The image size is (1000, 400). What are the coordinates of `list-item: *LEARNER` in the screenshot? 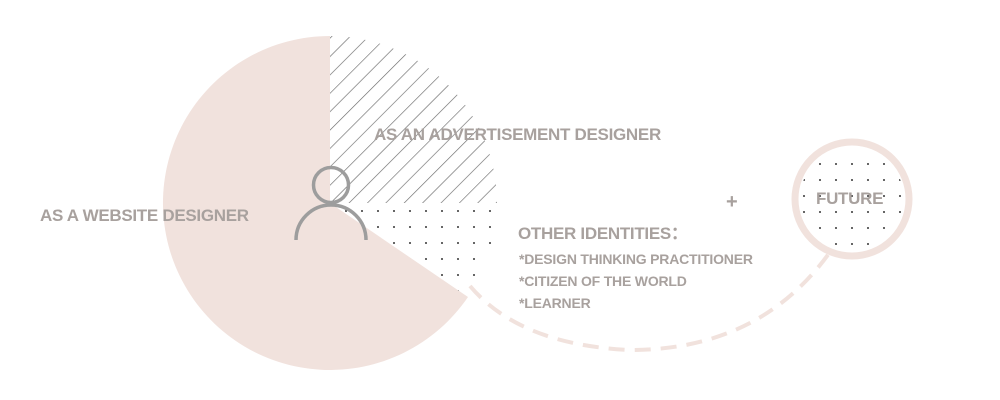 It's located at (555, 303).